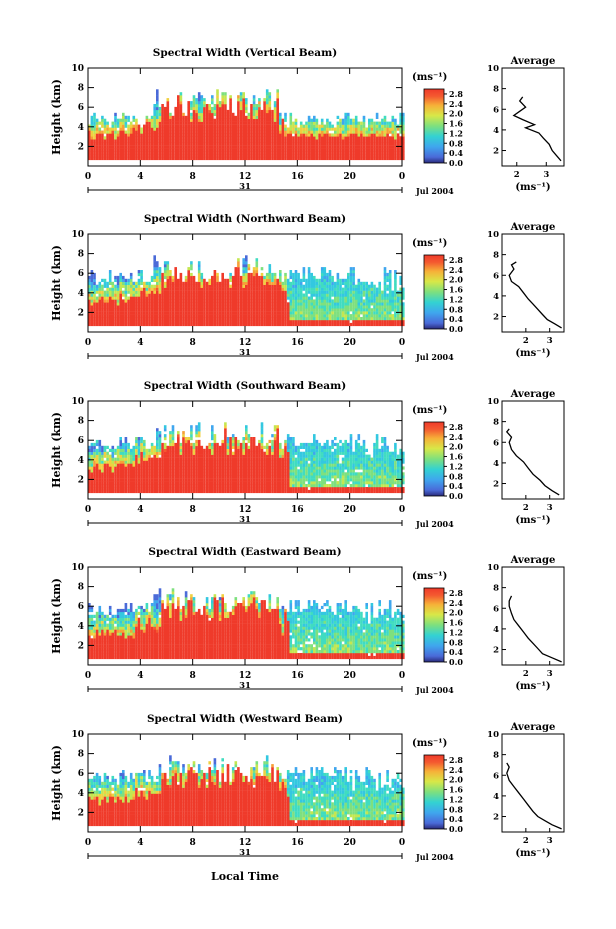 Image resolution: width=616 pixels, height=929 pixels. Describe the element at coordinates (496, 90) in the screenshot. I see `profile-y-tick-label: 8` at that location.